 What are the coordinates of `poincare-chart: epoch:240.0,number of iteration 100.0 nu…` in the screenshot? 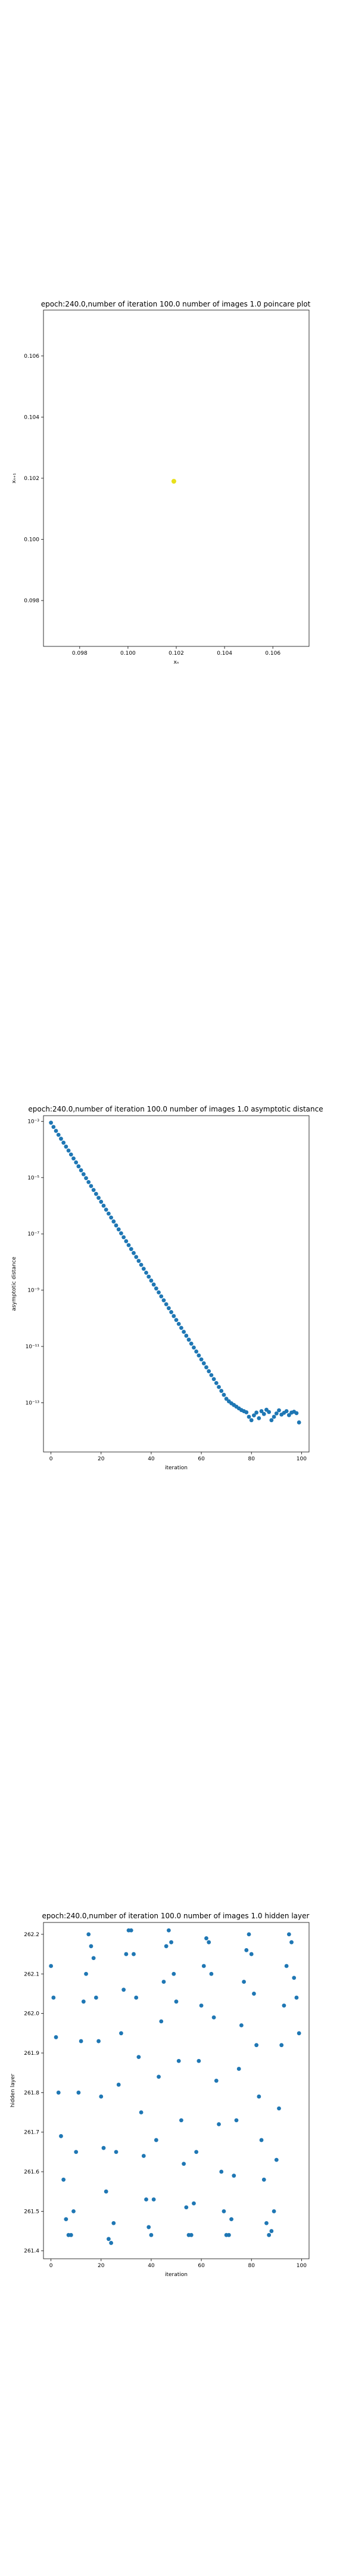 It's located at (161, 483).